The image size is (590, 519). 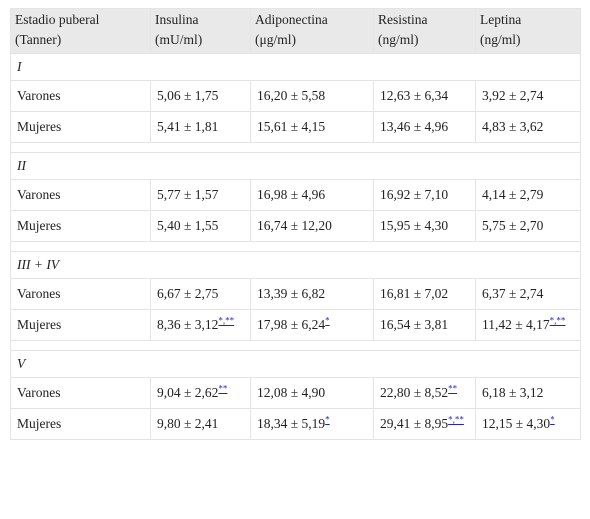 I want to click on value-text: 5,77 ± 1,57, so click(x=188, y=194).